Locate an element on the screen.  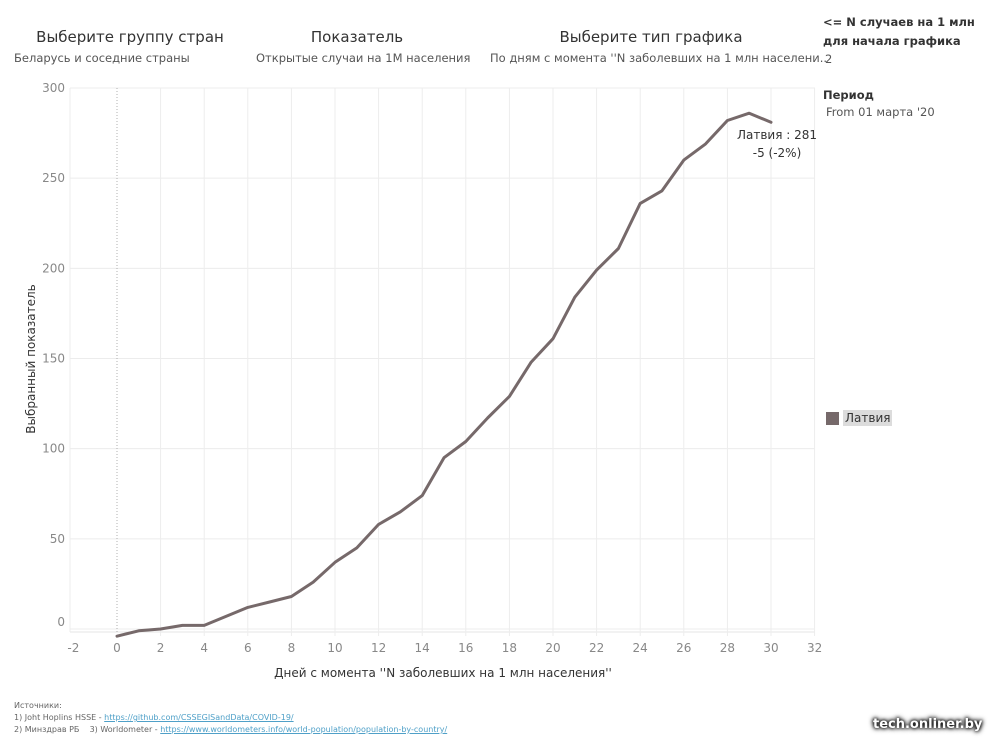
y-tick-label: 50 is located at coordinates (57, 539).